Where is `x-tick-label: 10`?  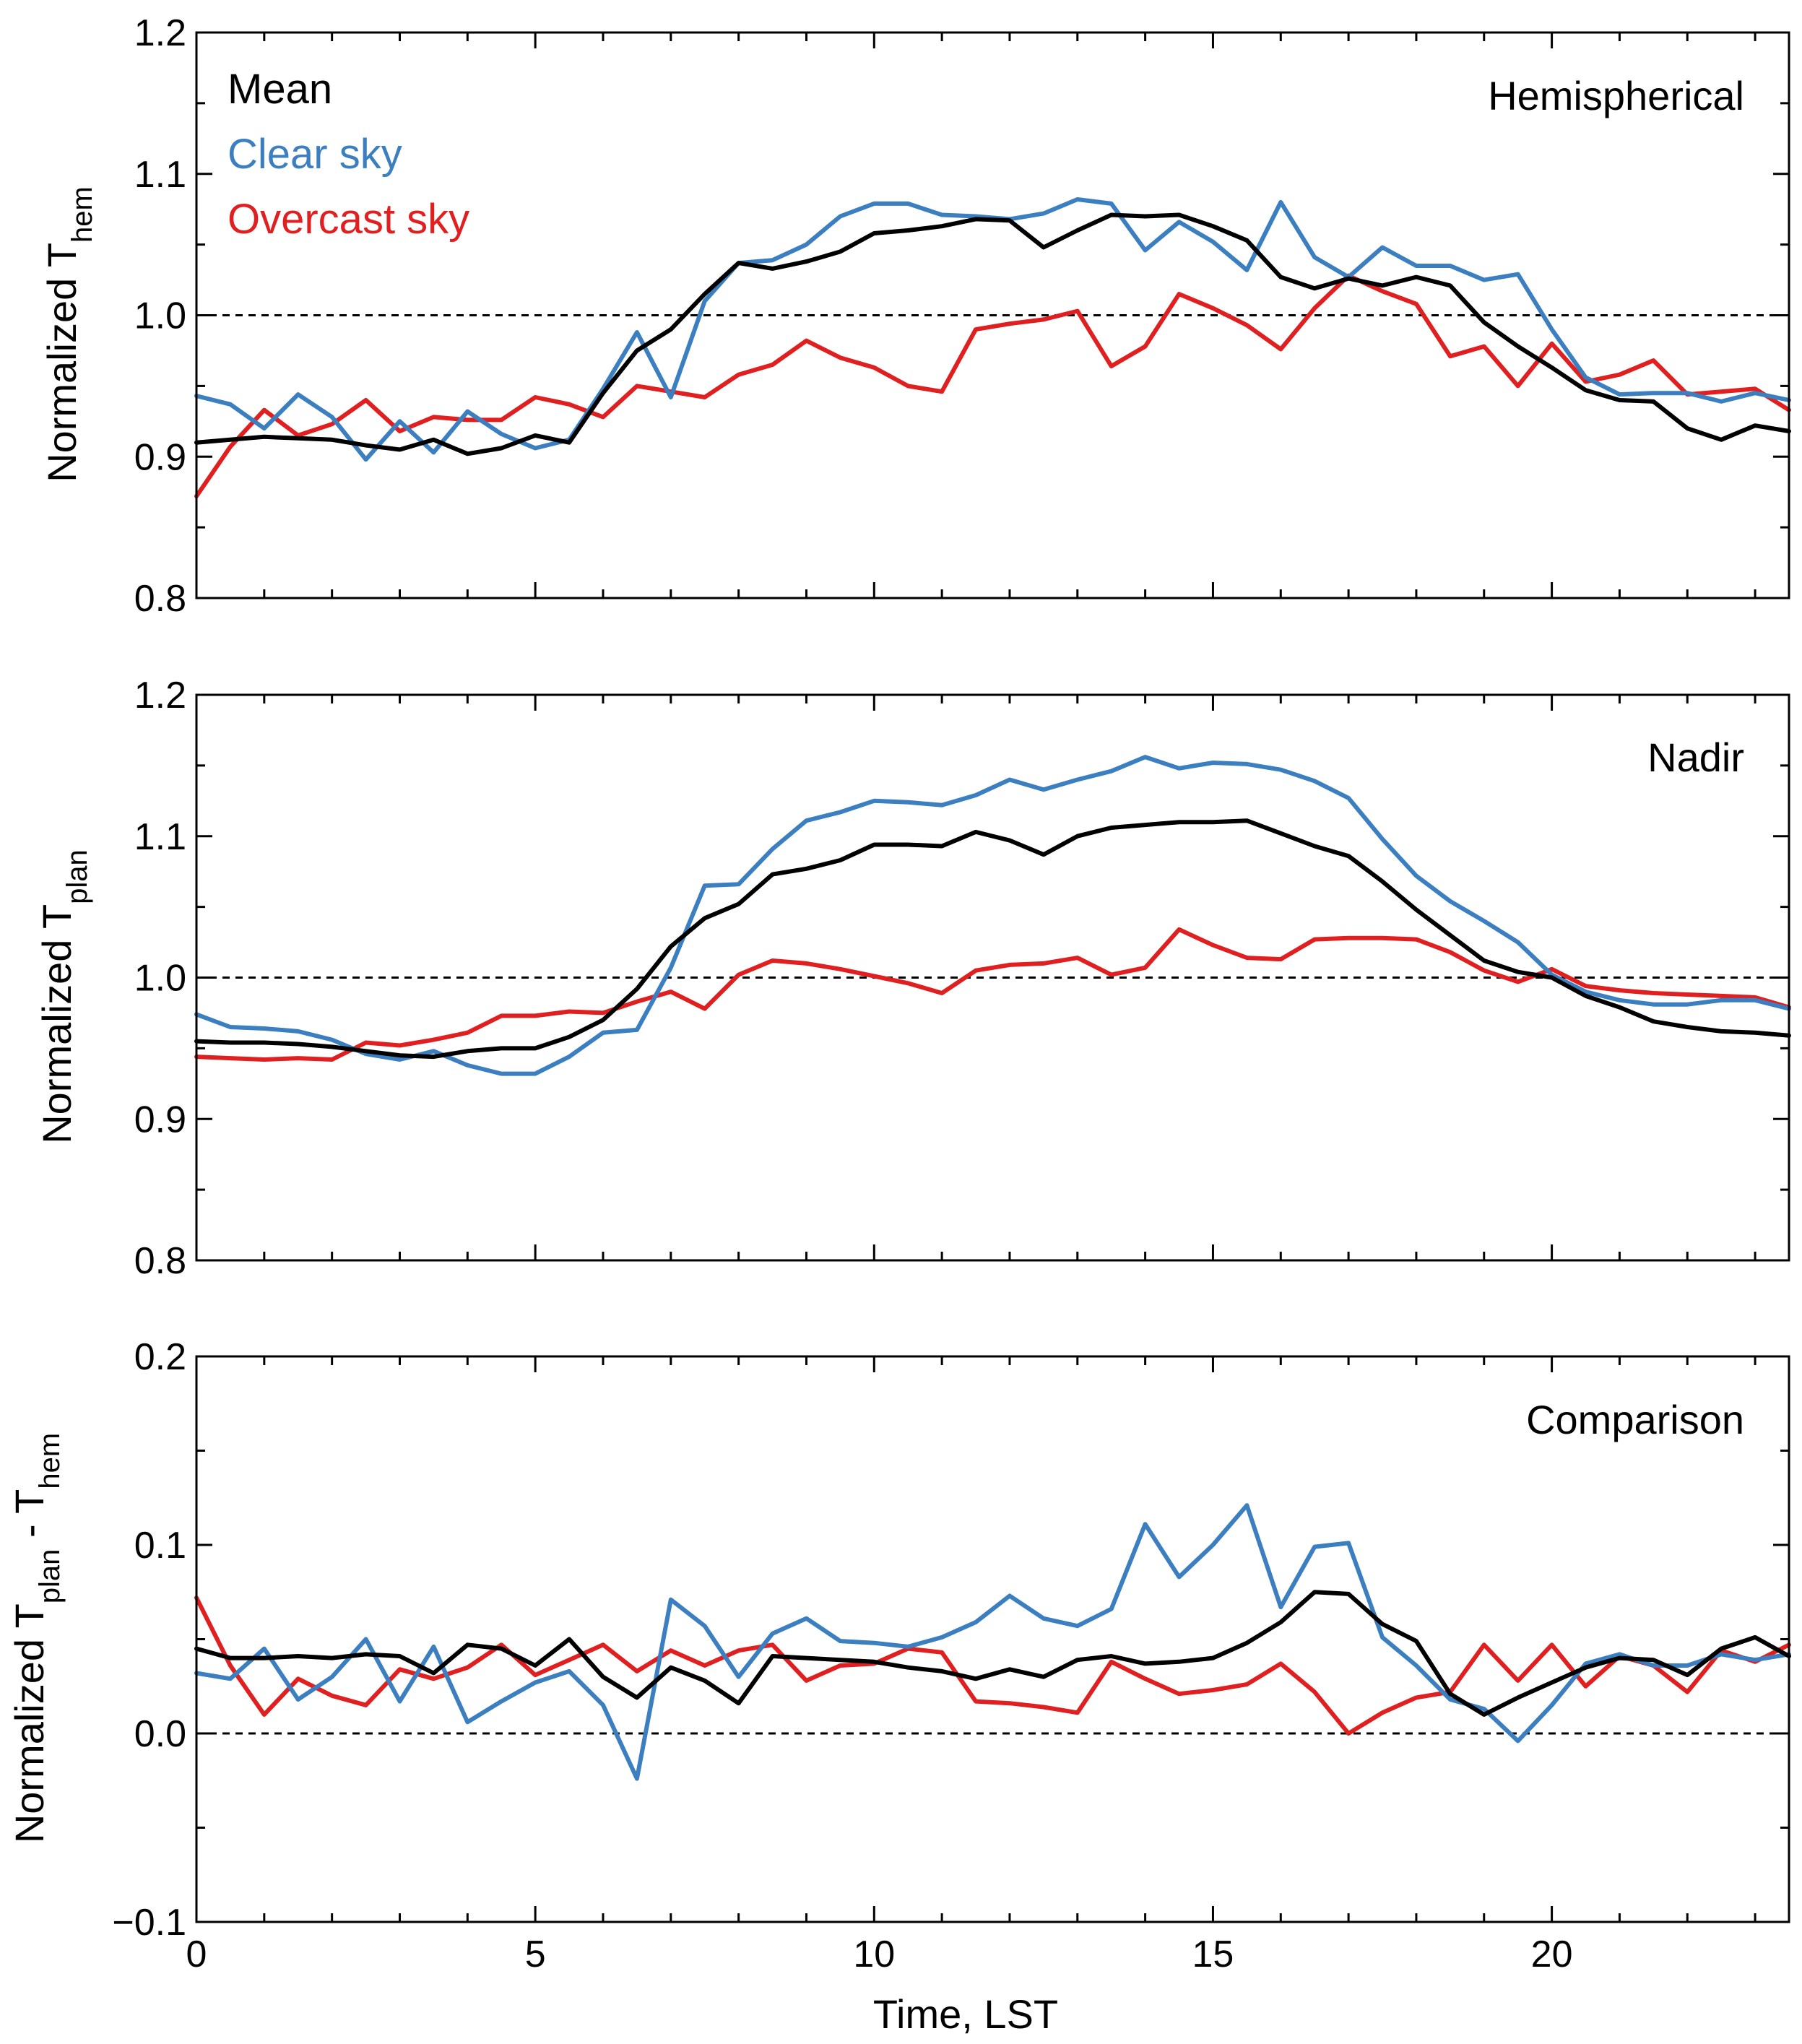 x-tick-label: 10 is located at coordinates (874, 1954).